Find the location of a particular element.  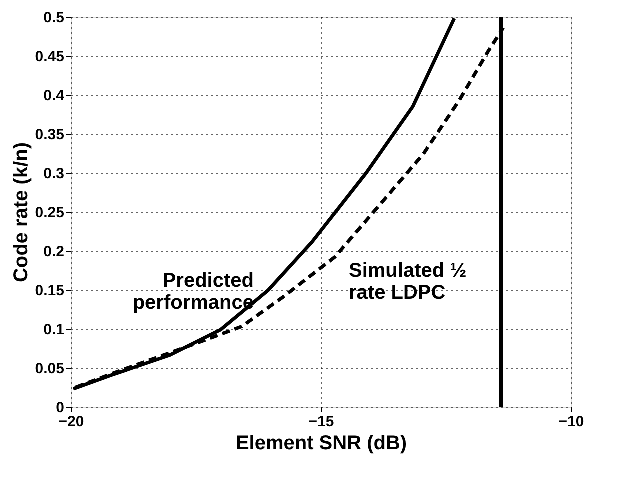

series-label: Simulated ½ rate LDPC is located at coordinates (408, 282).